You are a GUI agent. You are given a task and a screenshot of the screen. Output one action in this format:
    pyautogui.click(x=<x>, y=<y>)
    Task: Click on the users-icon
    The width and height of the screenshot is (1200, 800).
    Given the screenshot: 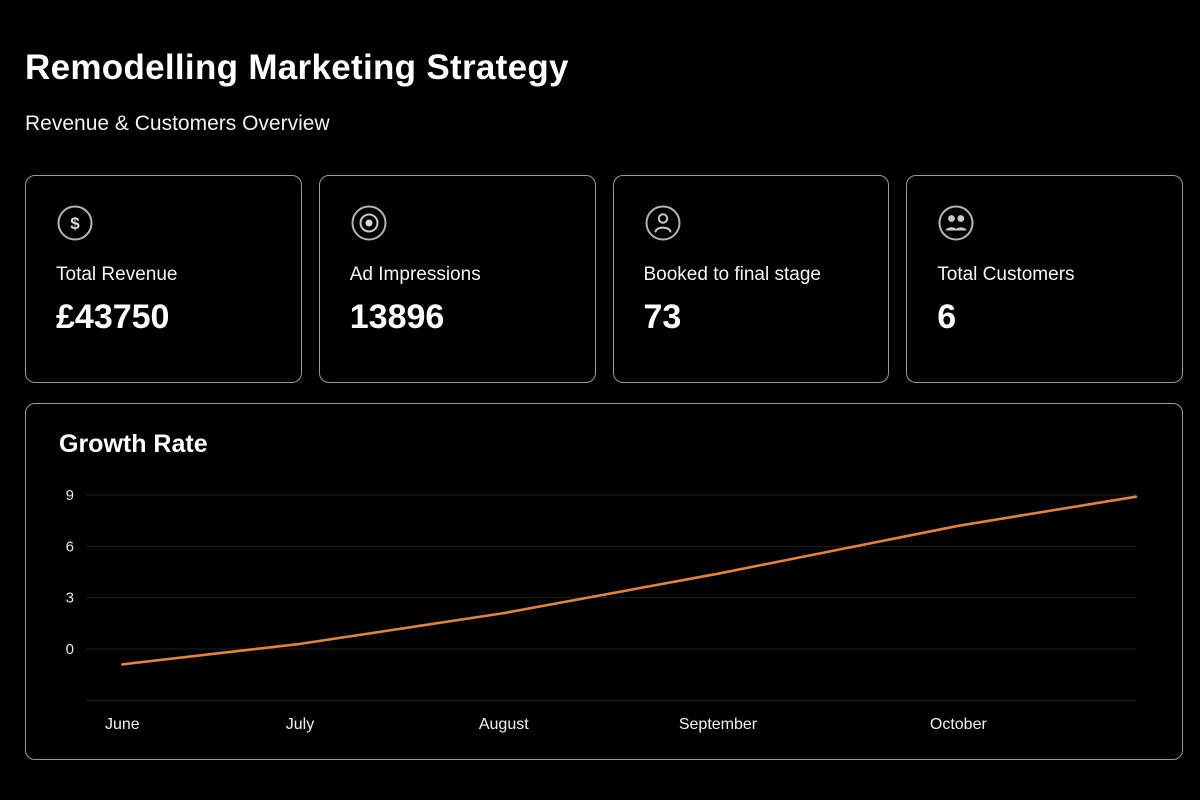 What is the action you would take?
    pyautogui.click(x=956, y=223)
    